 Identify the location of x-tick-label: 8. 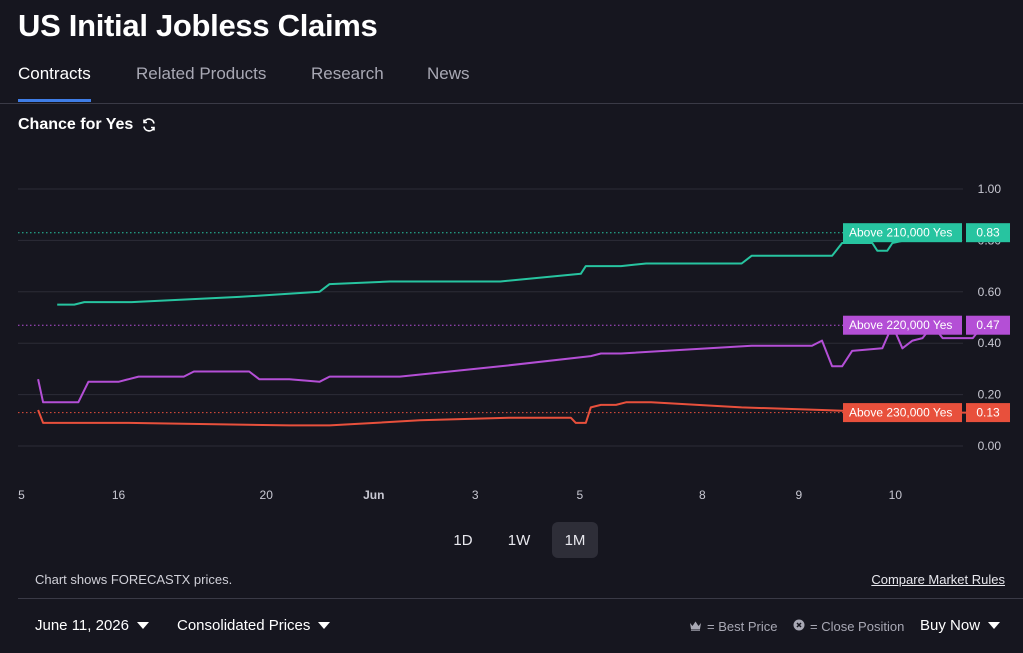
(702, 495).